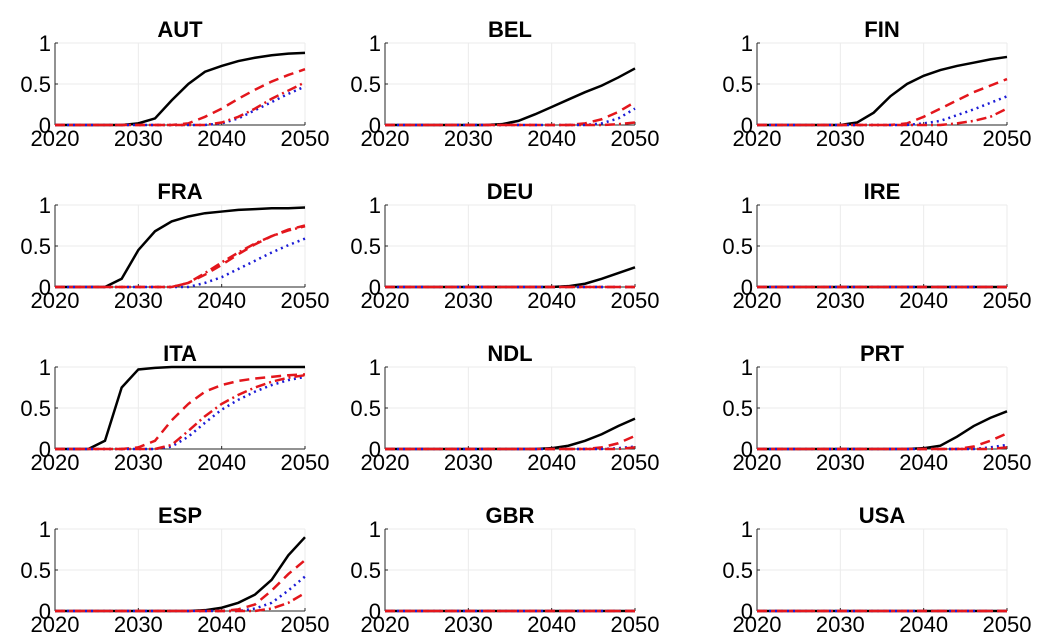 This screenshot has width=1039, height=643. I want to click on chart-title: NDL, so click(509, 353).